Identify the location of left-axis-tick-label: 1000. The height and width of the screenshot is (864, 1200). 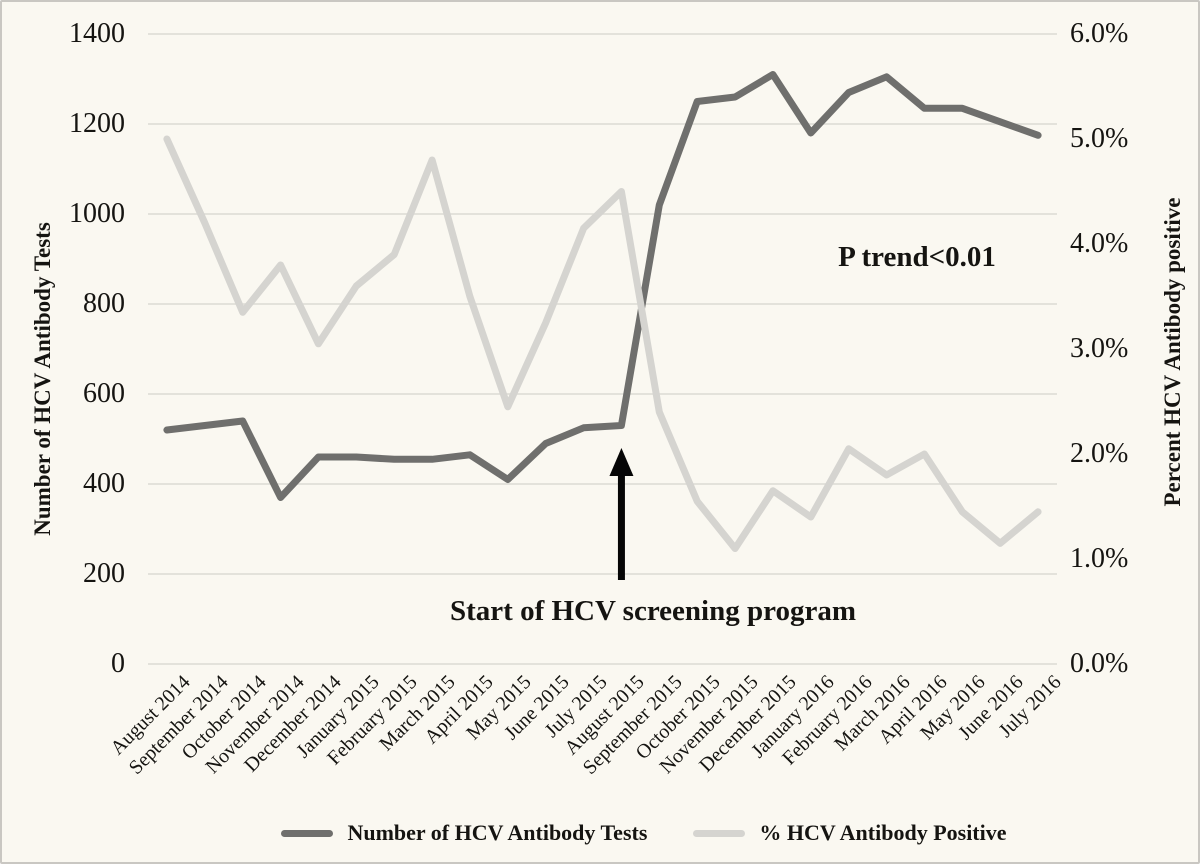
(97, 213).